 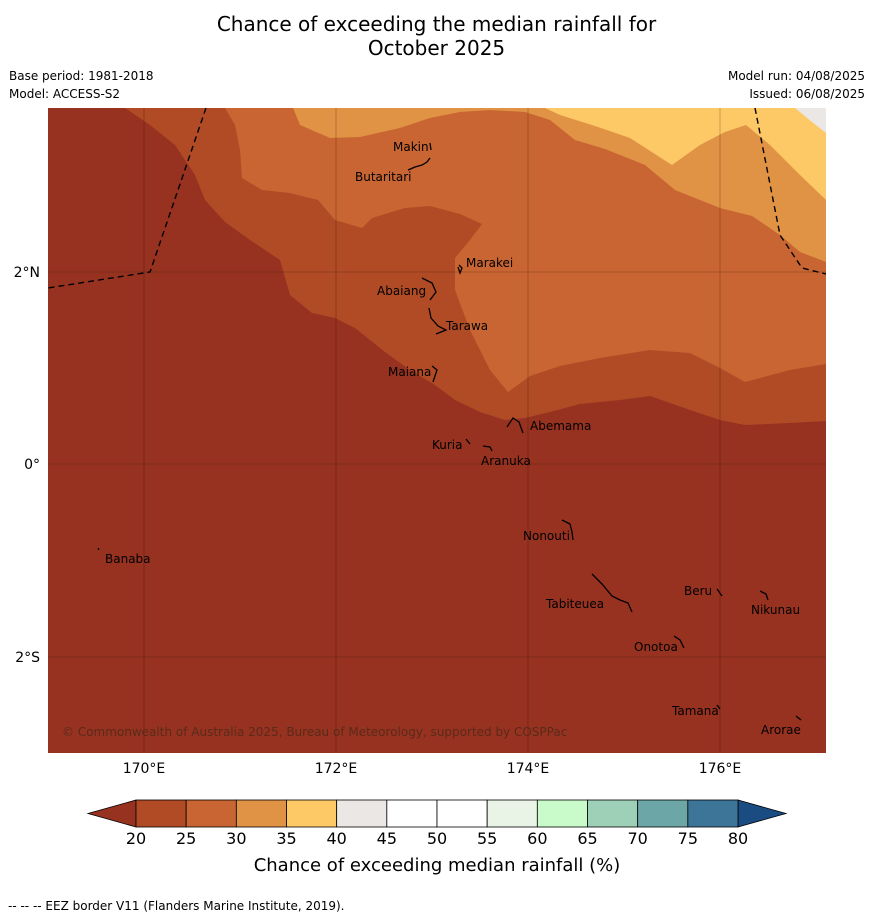 What do you see at coordinates (775, 610) in the screenshot?
I see `island-label-nikunau: Nikunau` at bounding box center [775, 610].